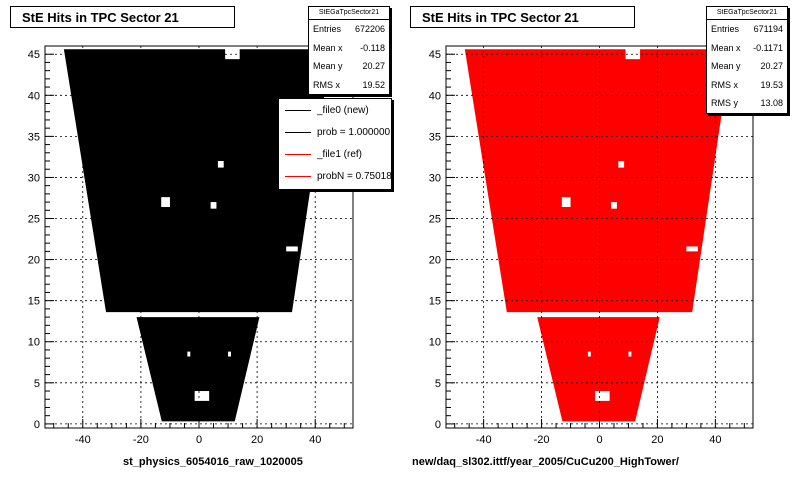 The image size is (800, 480). I want to click on legend-entry: _file0 (new), so click(335, 110).